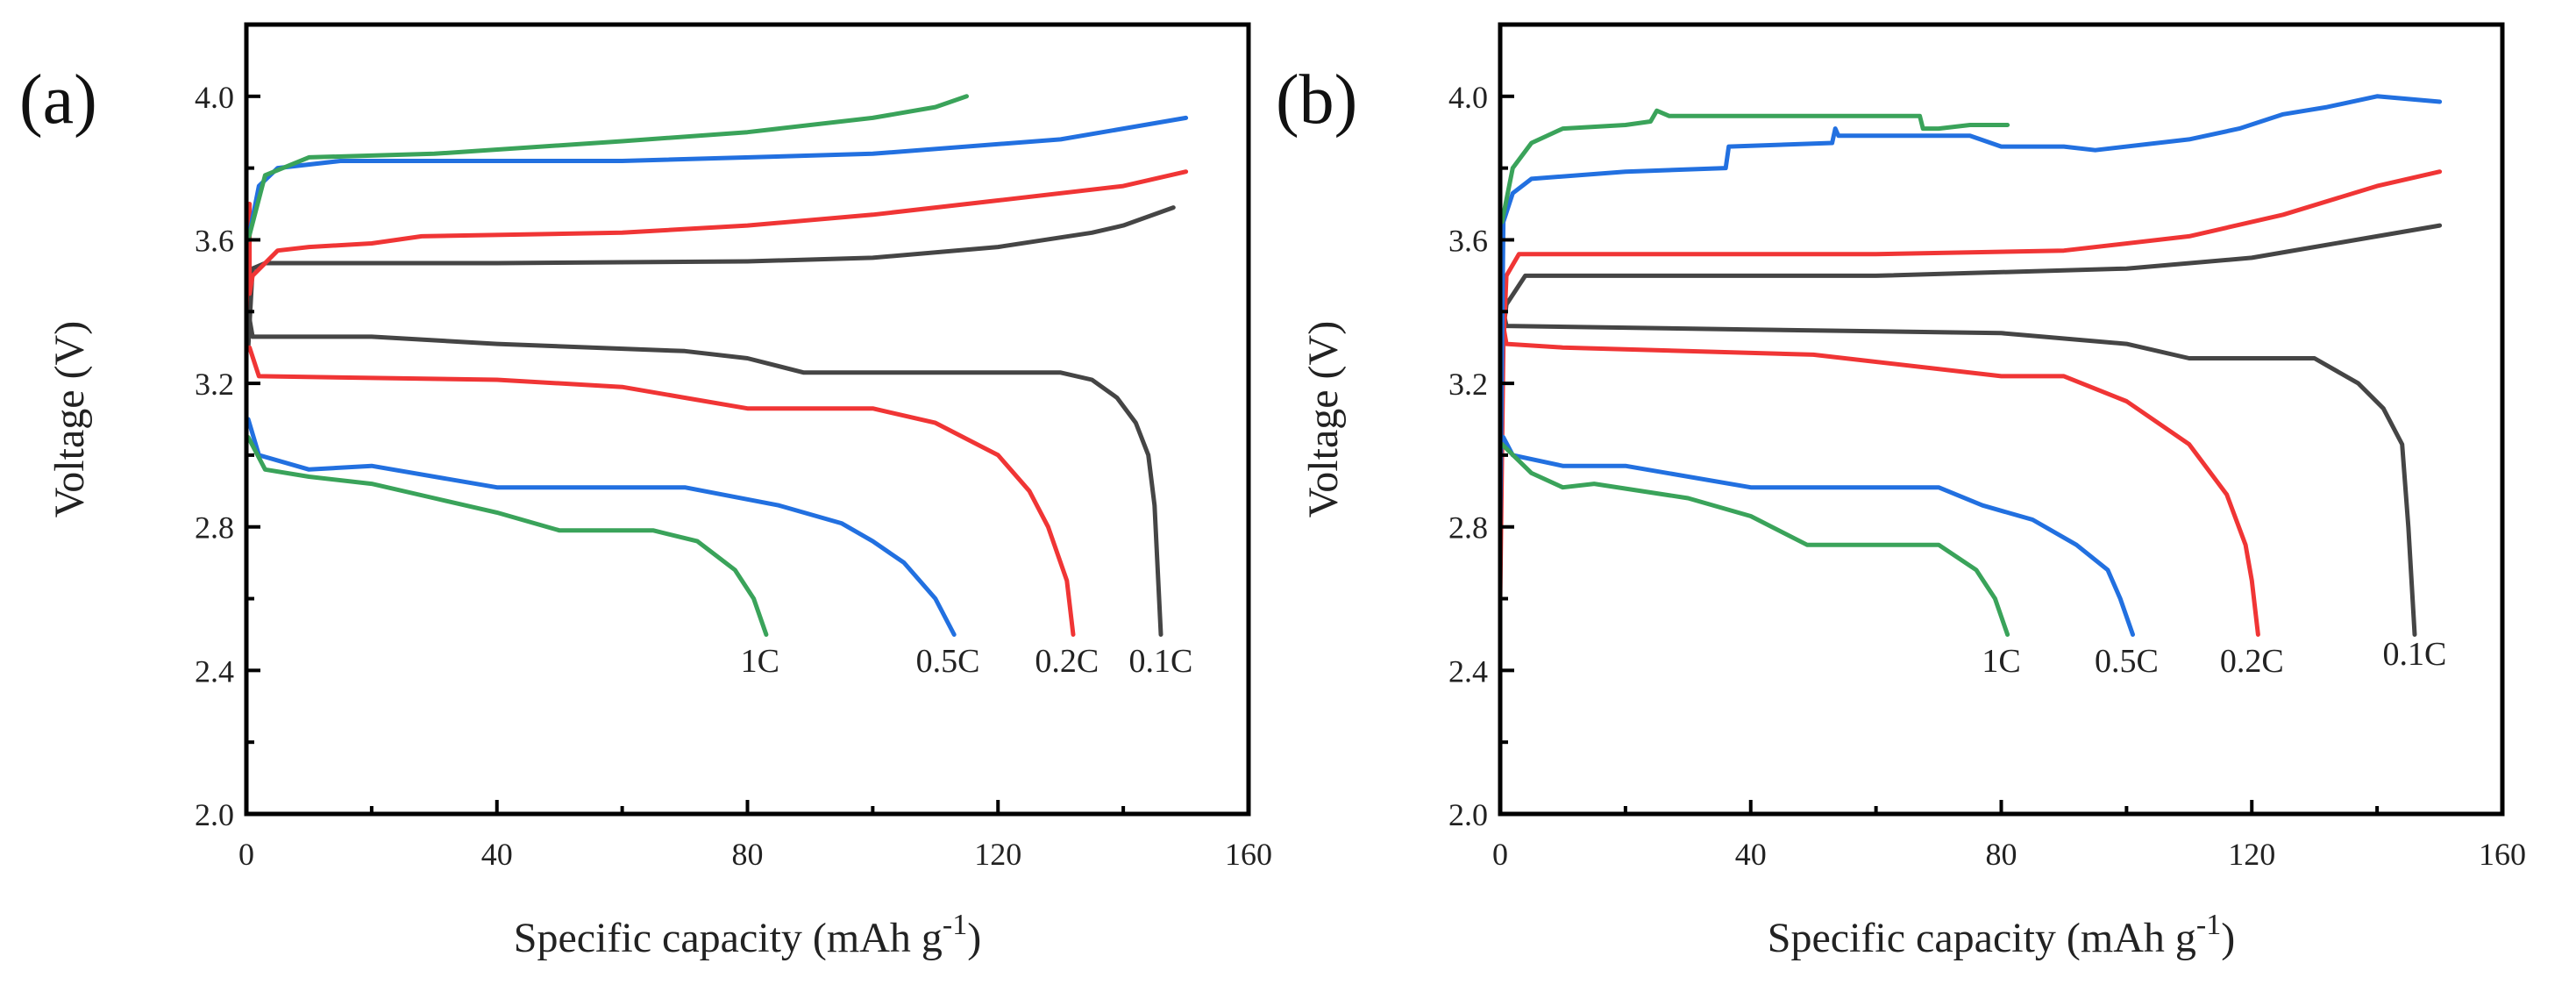  I want to click on panel-label: (a), so click(58, 100).